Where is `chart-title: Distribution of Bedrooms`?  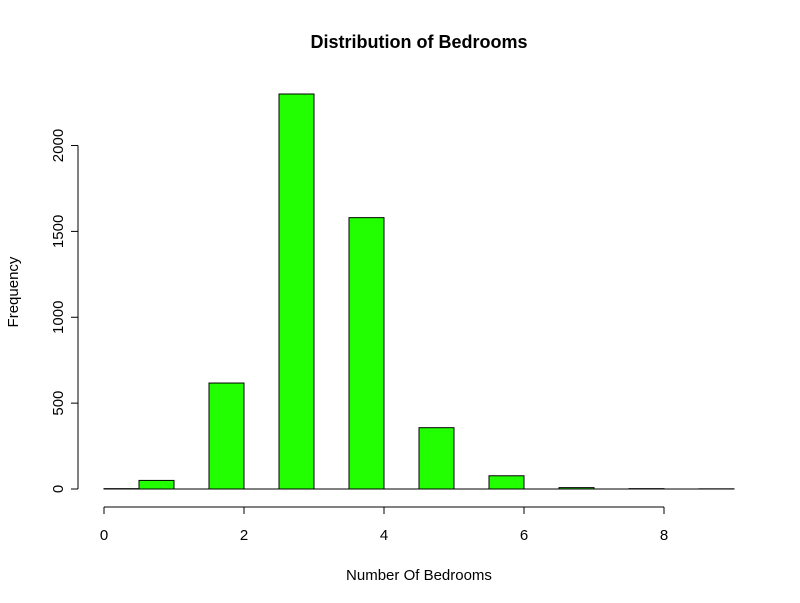 chart-title: Distribution of Bedrooms is located at coordinates (419, 42).